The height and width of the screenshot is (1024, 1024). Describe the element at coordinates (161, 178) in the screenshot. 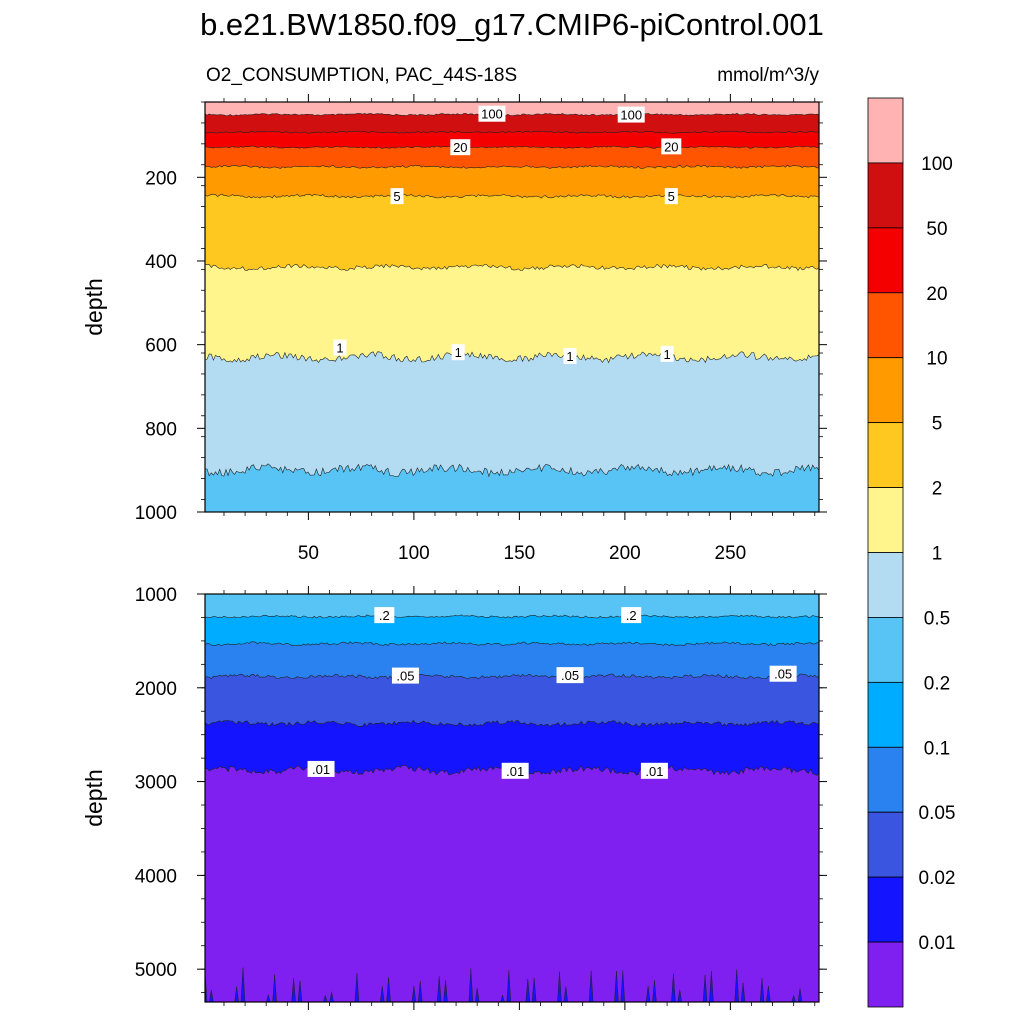

I see `y-tick-label: 200` at that location.